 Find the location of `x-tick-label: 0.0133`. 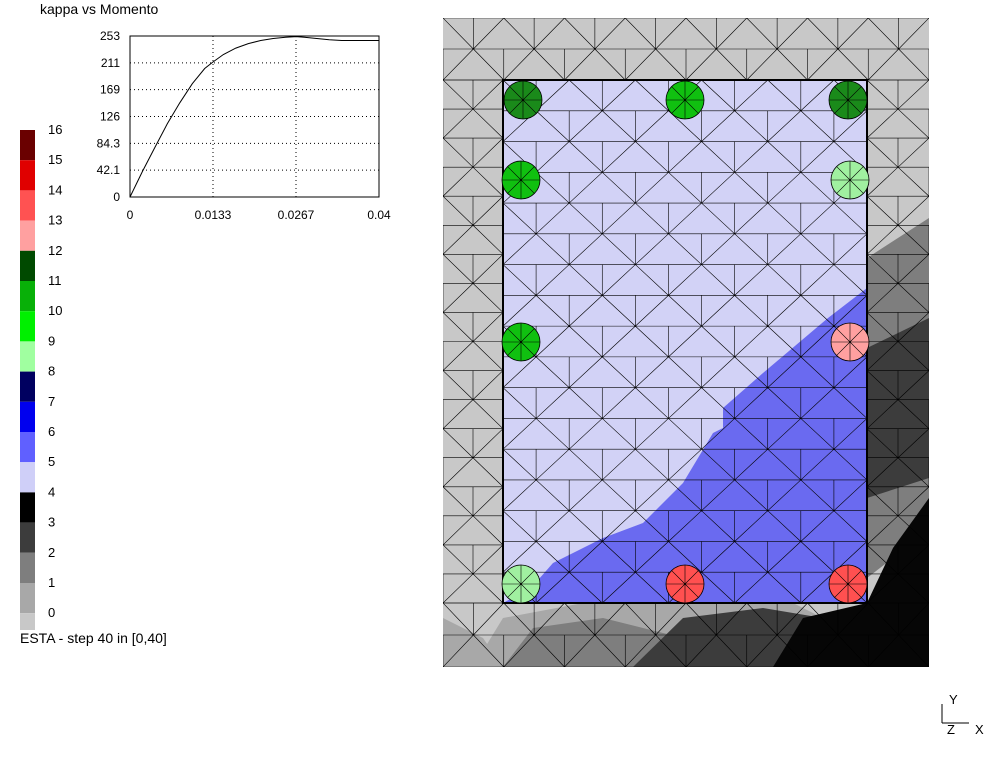

x-tick-label: 0.0133 is located at coordinates (213, 215).